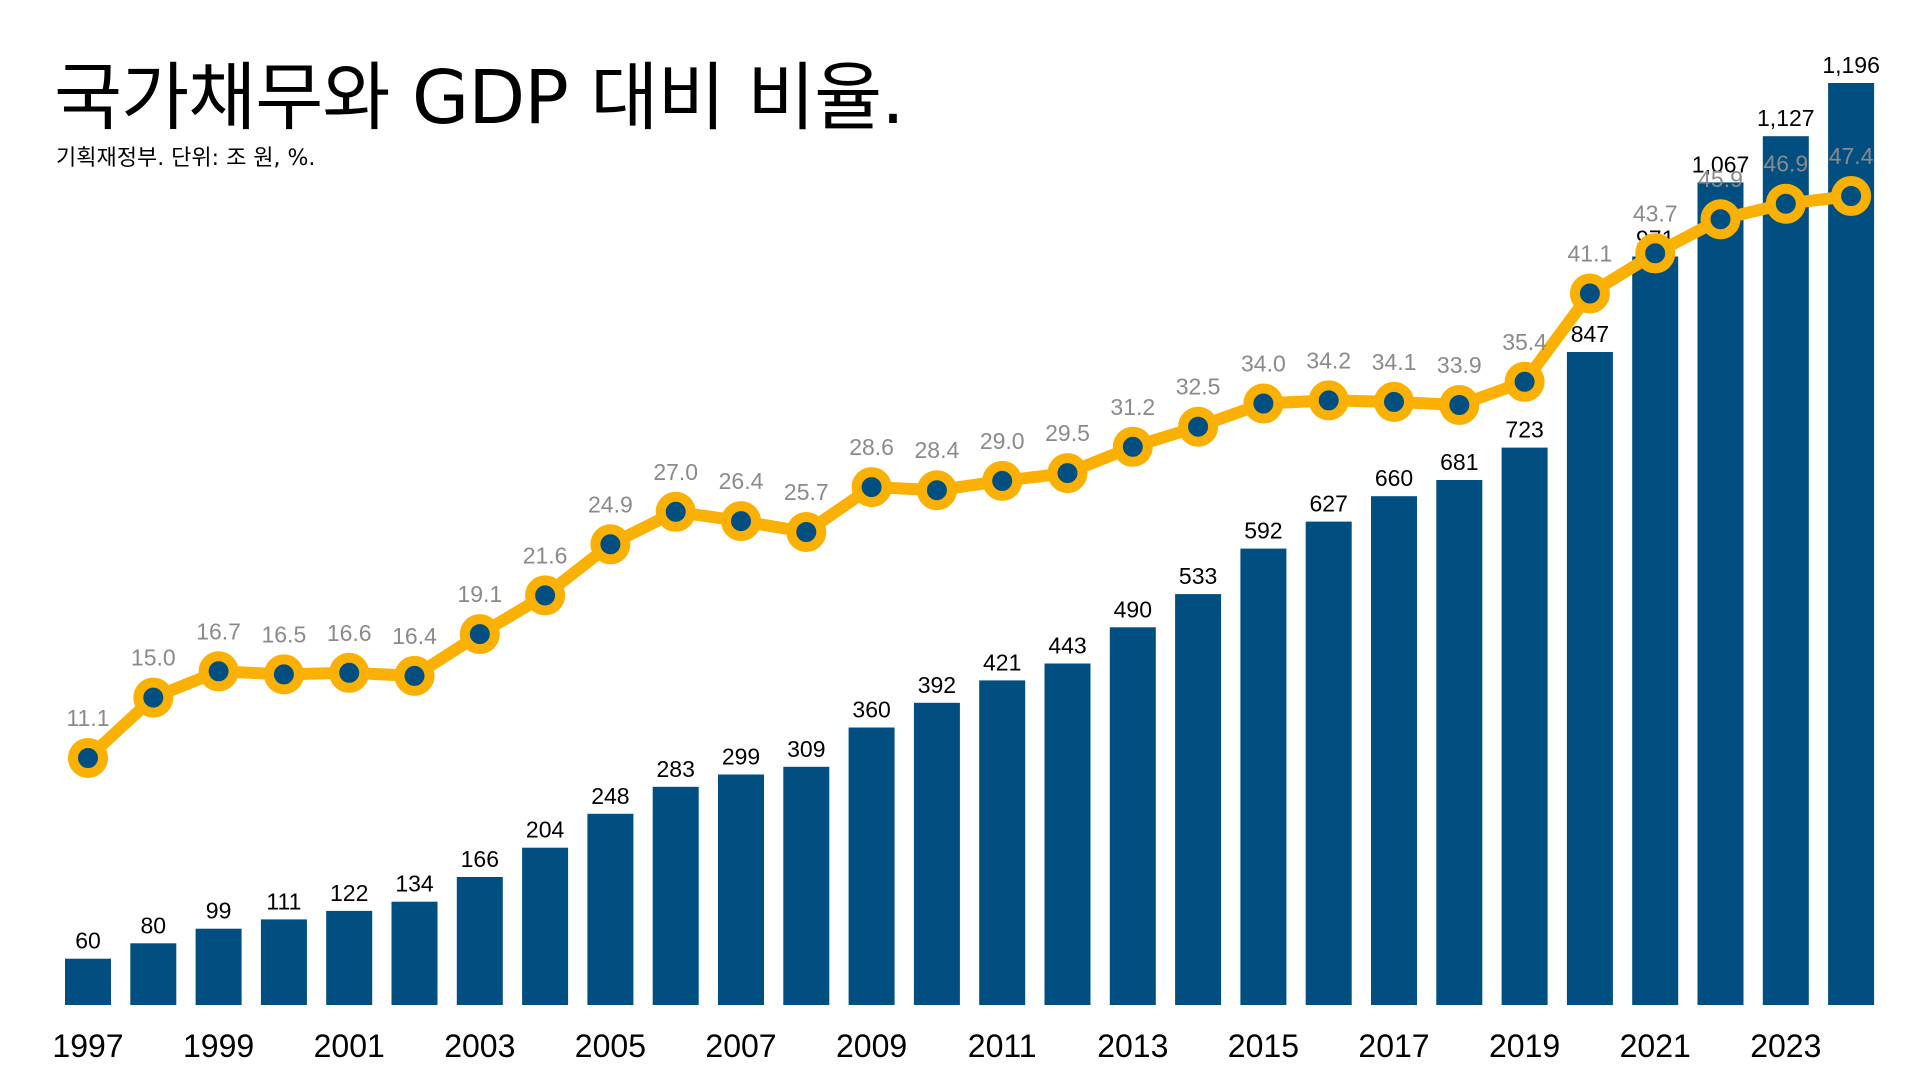 This screenshot has height=1080, width=1920. I want to click on x-tick-label: 1997, so click(87, 1046).